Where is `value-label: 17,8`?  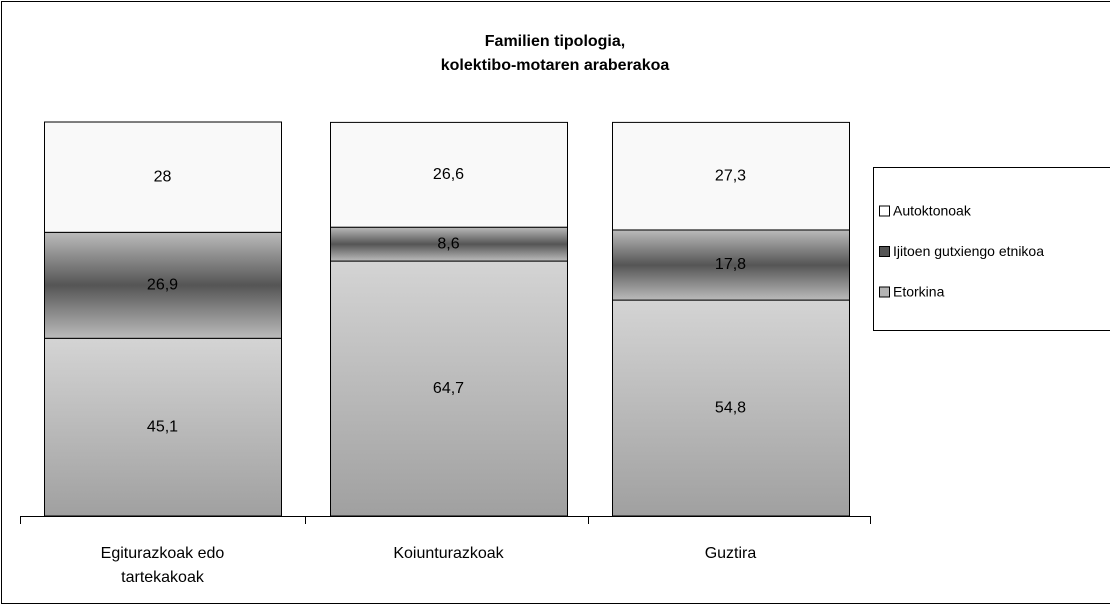 value-label: 17,8 is located at coordinates (730, 264).